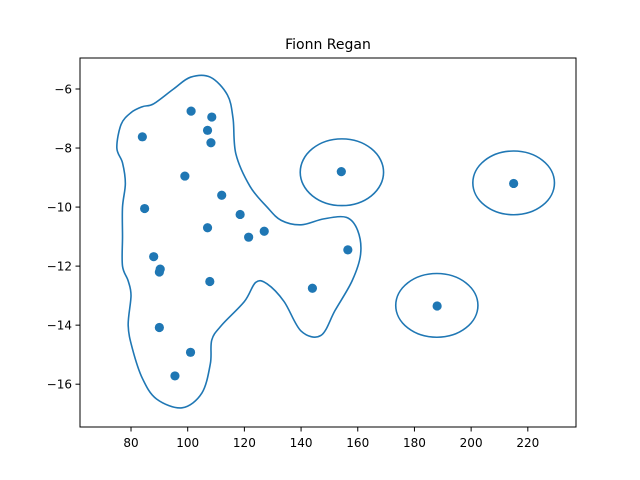 The width and height of the screenshot is (640, 480). I want to click on x-tick-label: 100, so click(187, 443).